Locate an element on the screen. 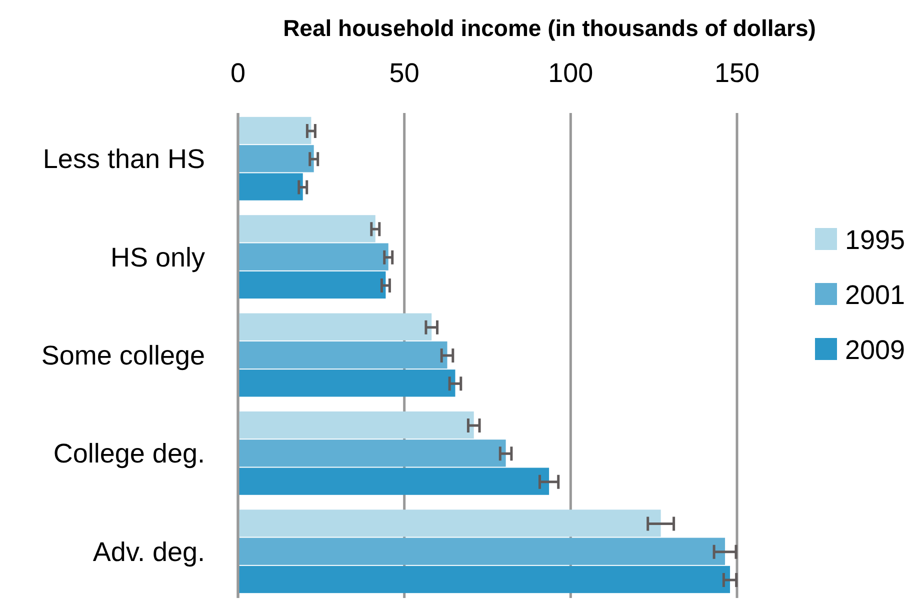  y-tick-label: HS only is located at coordinates (158, 257).